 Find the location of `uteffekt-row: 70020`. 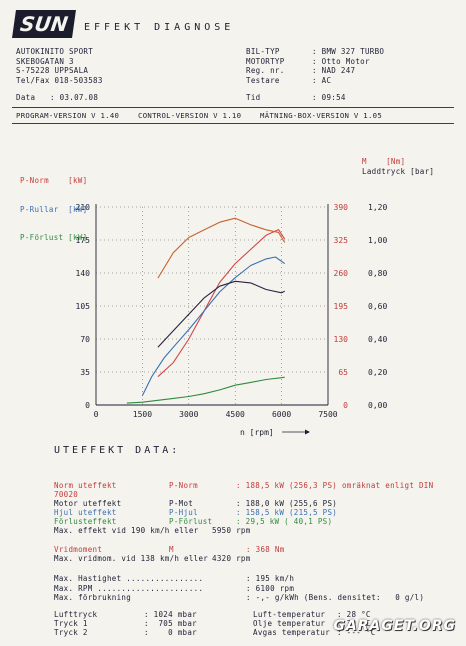

uteffekt-row: 70020 is located at coordinates (243, 494).